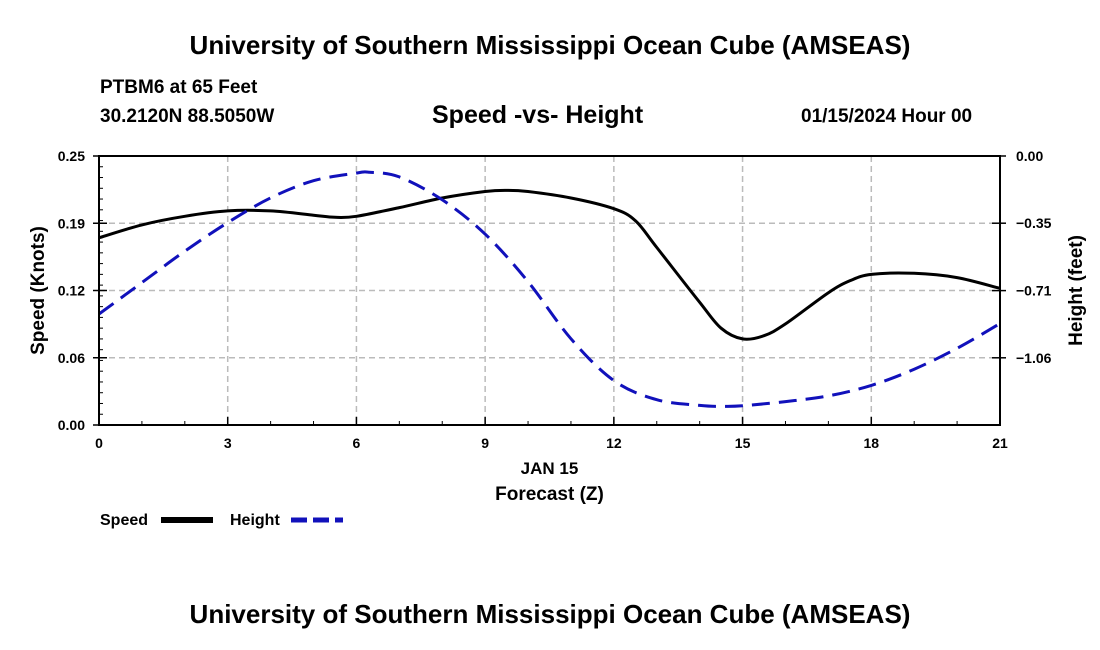  I want to click on left-tick-label: 0.00, so click(71, 425).